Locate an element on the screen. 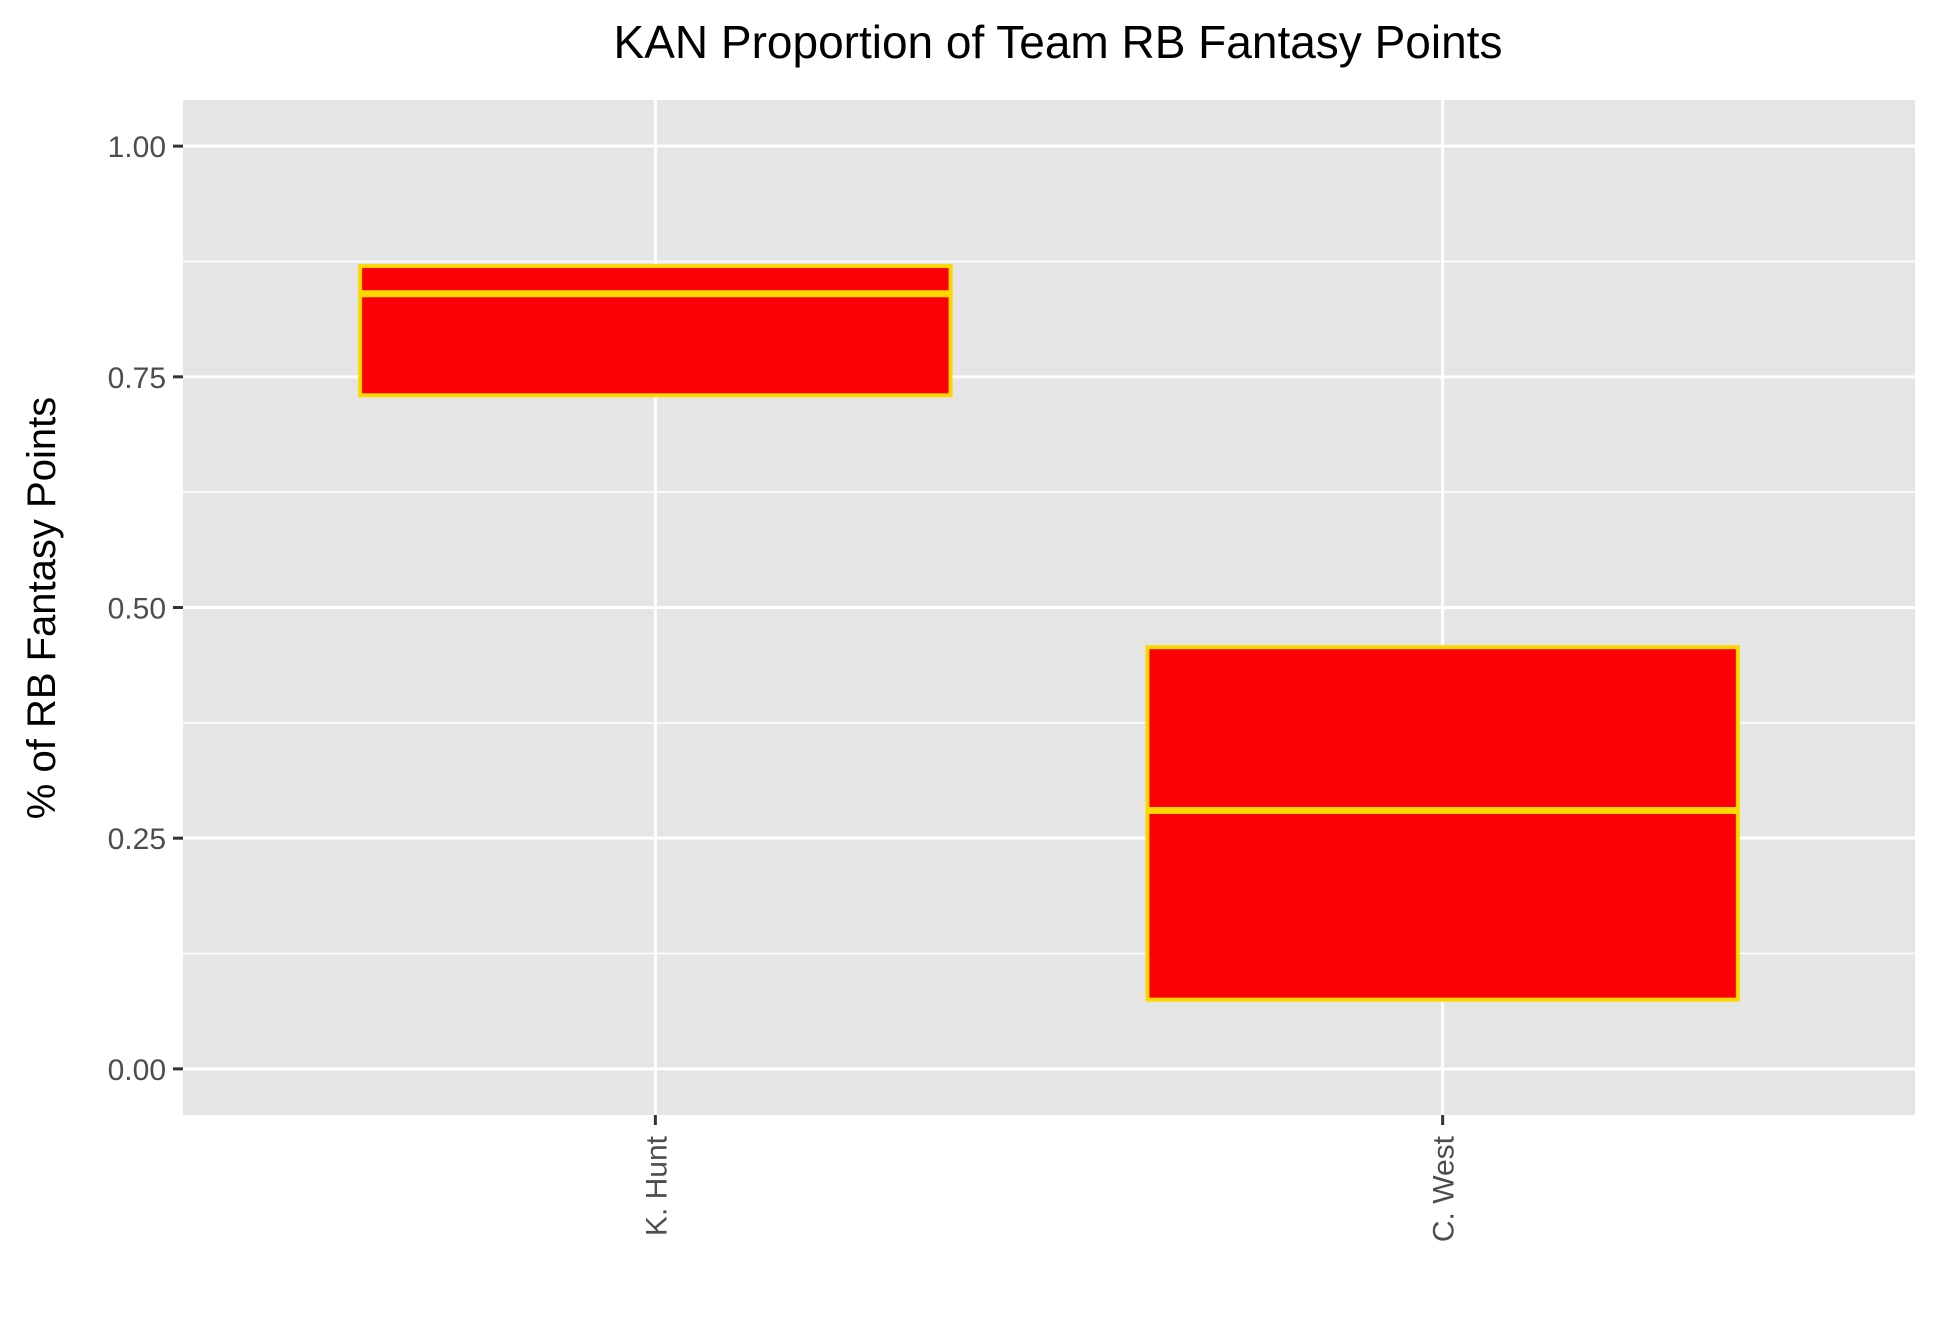  y-axis-label: % of RB Fantasy Points is located at coordinates (42, 608).